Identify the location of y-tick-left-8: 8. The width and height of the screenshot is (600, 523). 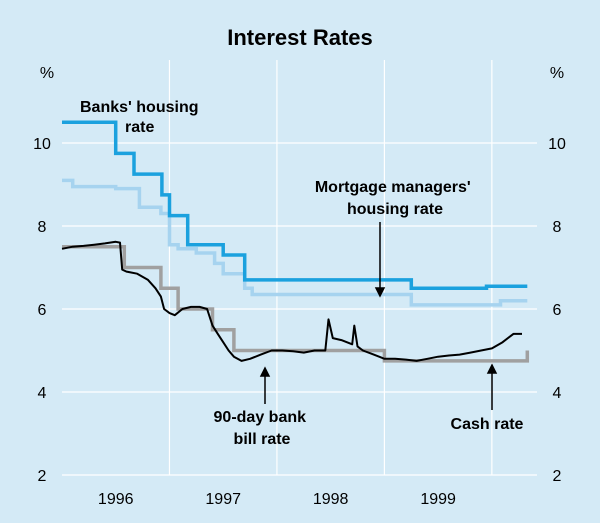
(42, 227).